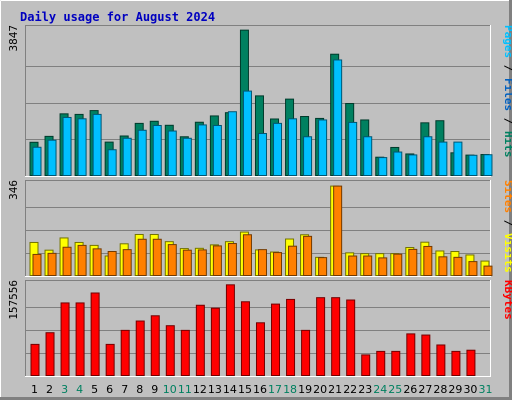 The height and width of the screenshot is (400, 512). I want to click on day-label-28: 28, so click(440, 389).